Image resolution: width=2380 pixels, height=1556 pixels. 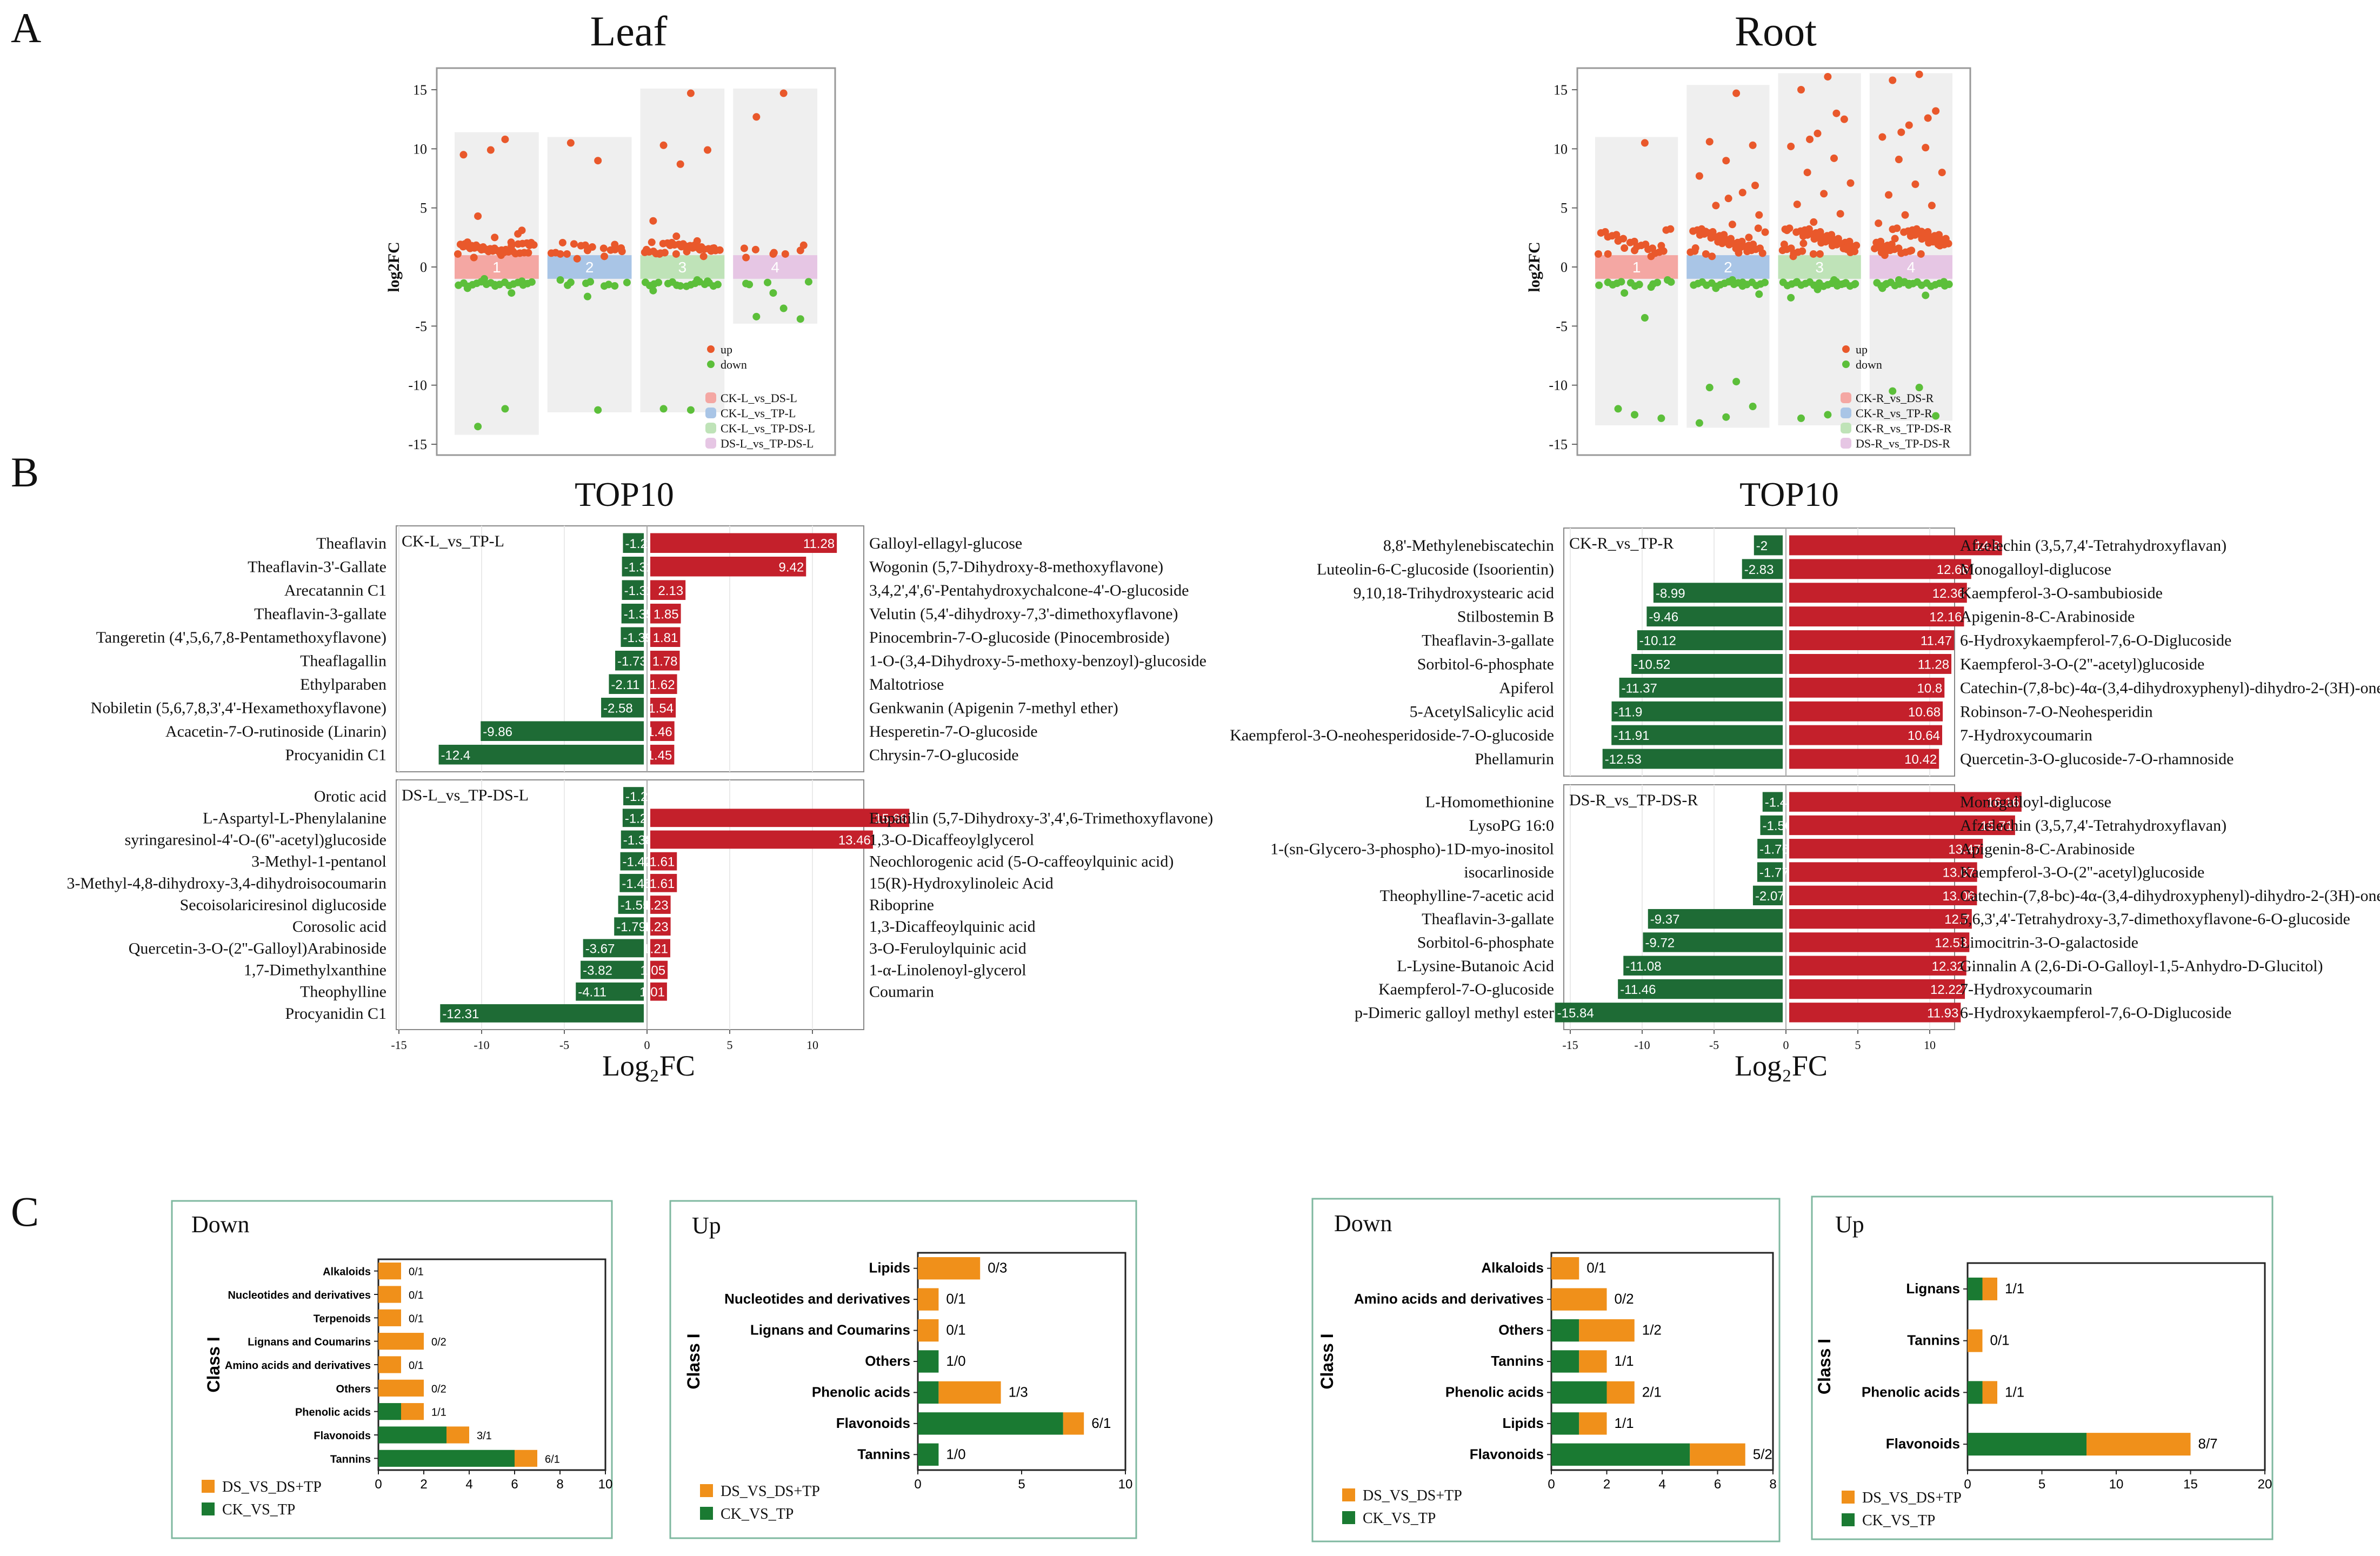 I want to click on legend-up-label: up, so click(x=727, y=349).